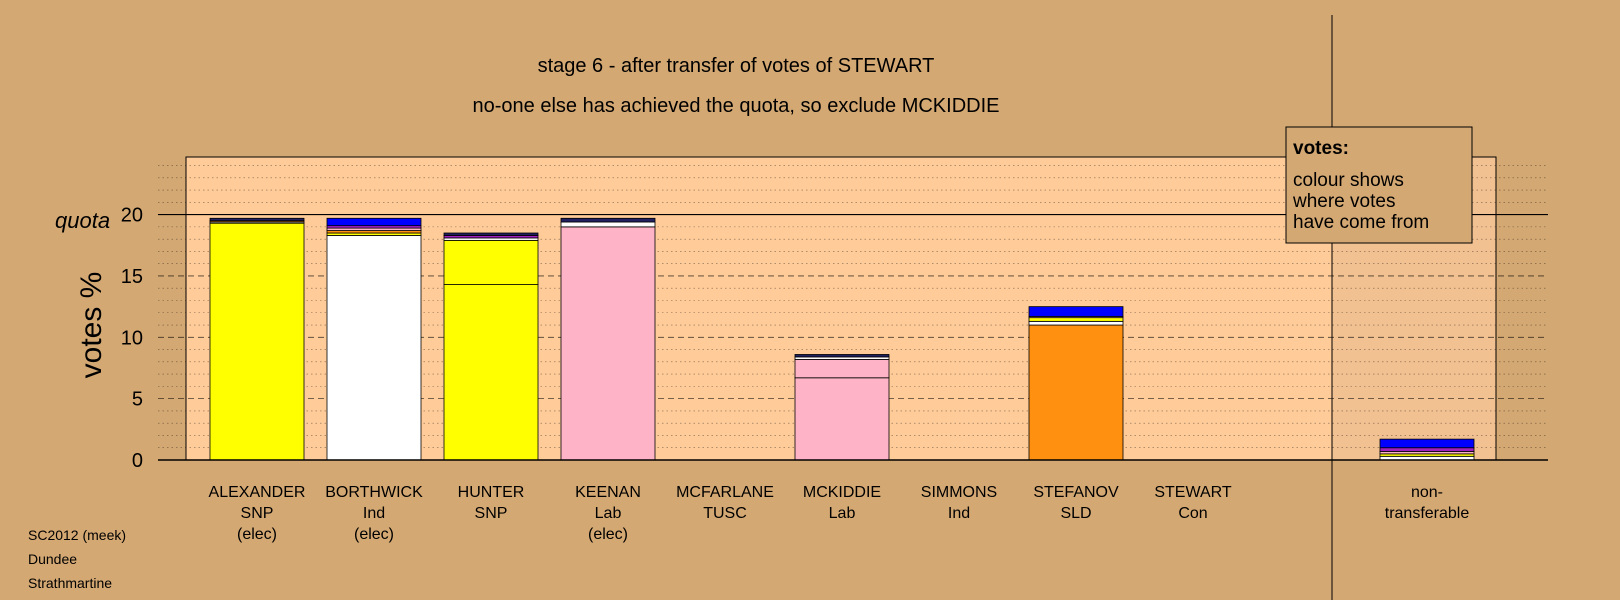  I want to click on footer: SC2012 (meek) Dundee Strathmartine, so click(77, 559).